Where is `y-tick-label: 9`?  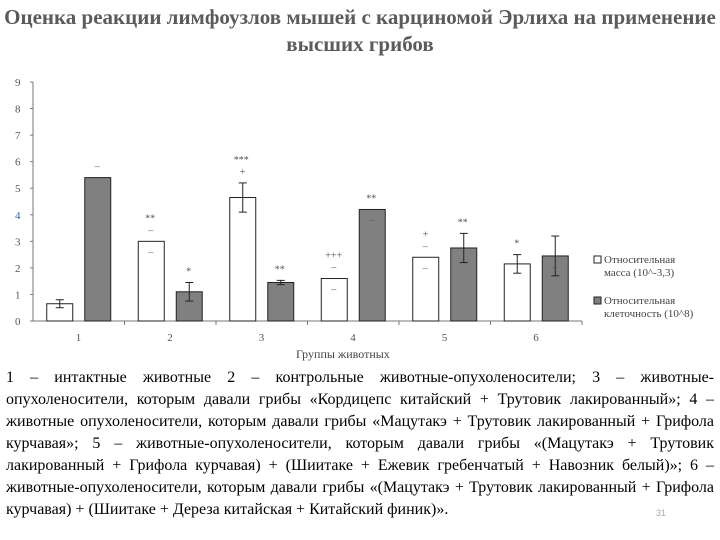
y-tick-label: 9 is located at coordinates (18, 83).